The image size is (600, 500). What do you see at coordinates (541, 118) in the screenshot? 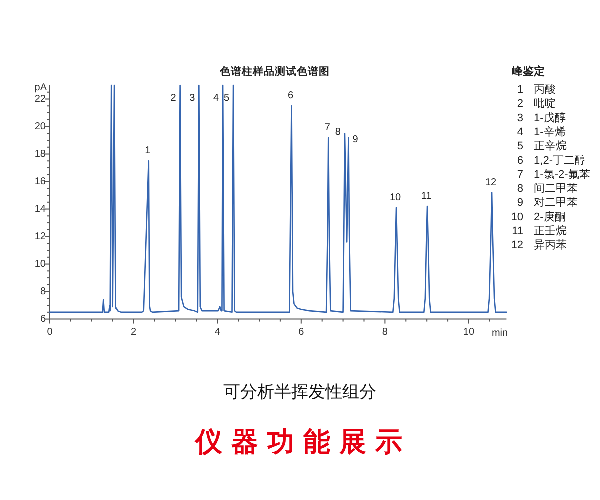
I see `key-item: 3 1-戊醇` at bounding box center [541, 118].